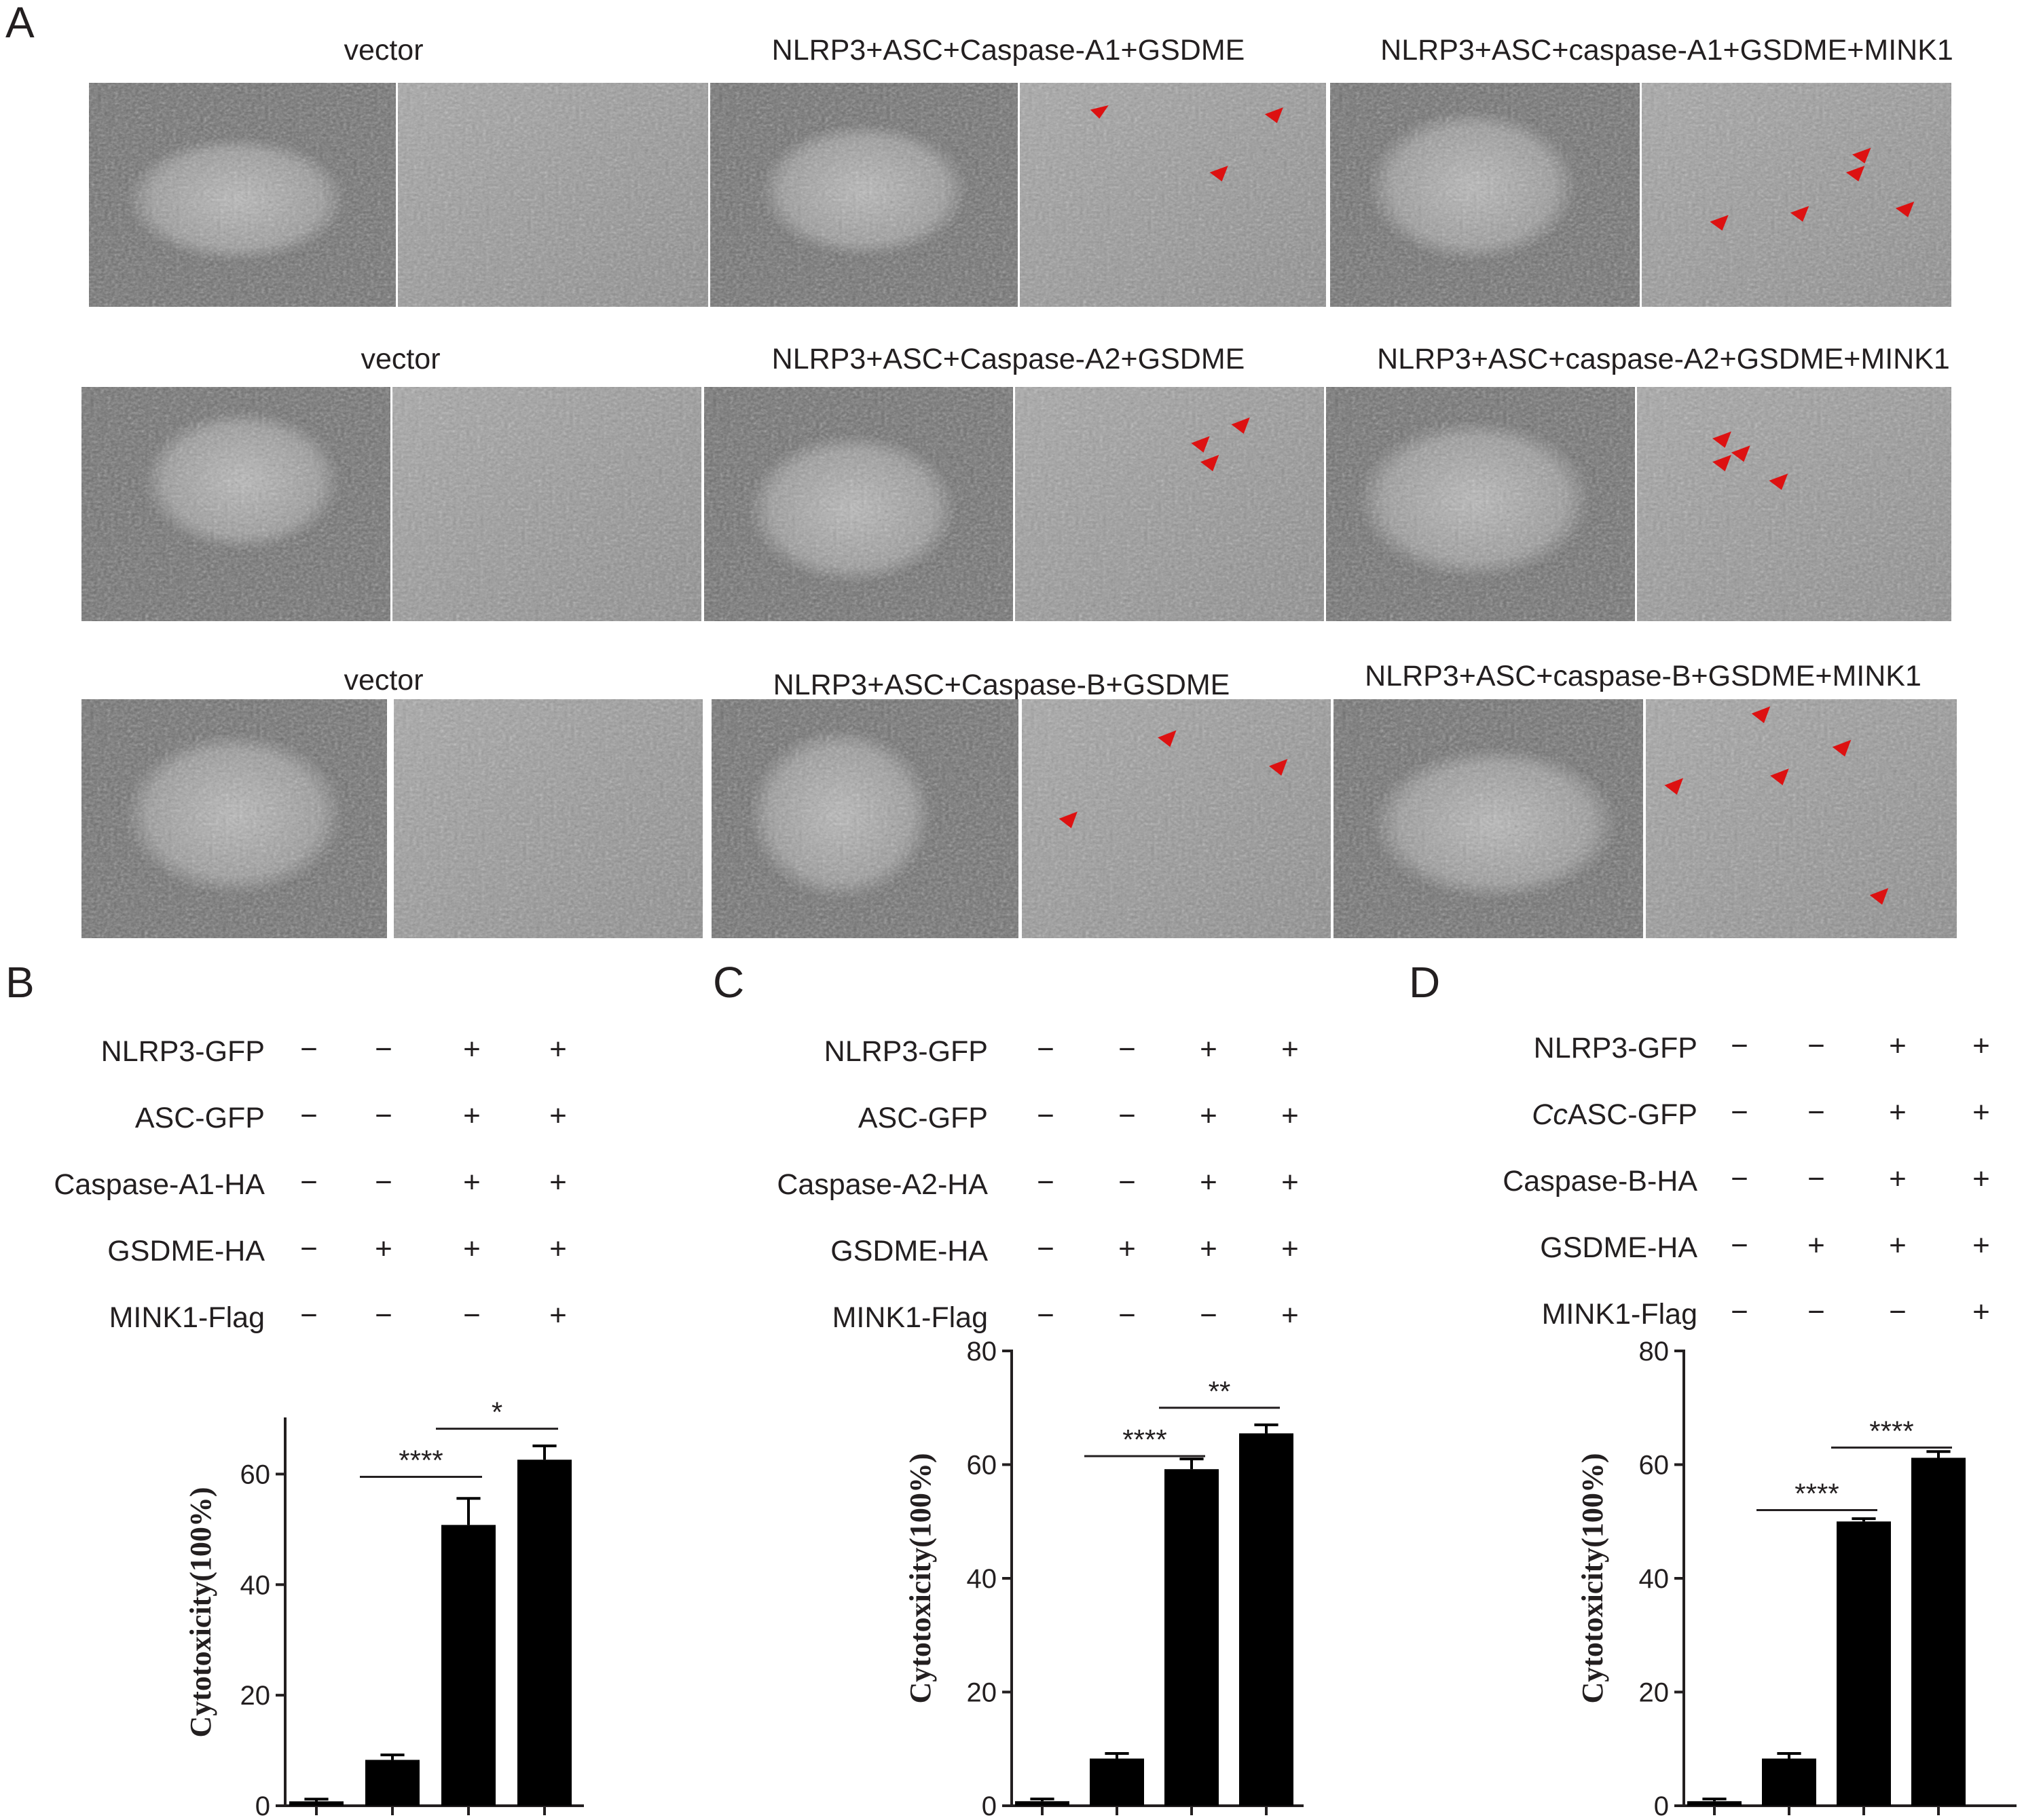  What do you see at coordinates (864, 195) in the screenshot?
I see `sem-r1-a1-overview` at bounding box center [864, 195].